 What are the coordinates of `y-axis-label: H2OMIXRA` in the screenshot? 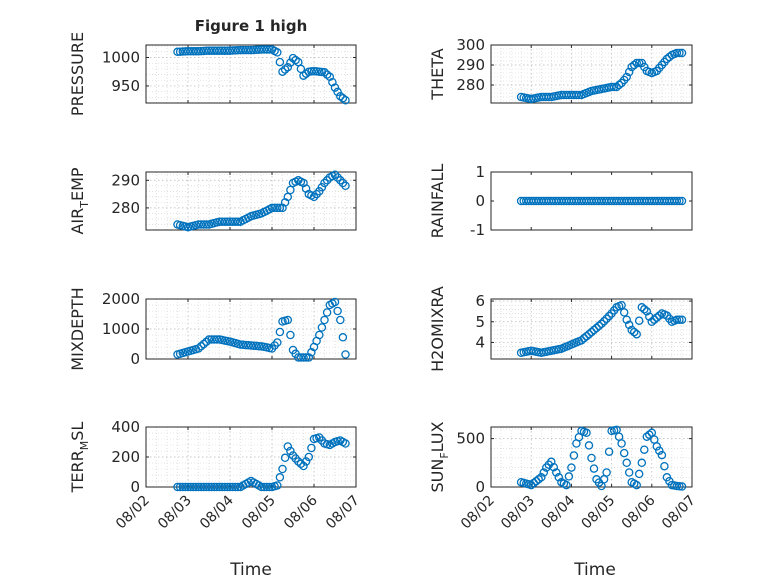 It's located at (437, 329).